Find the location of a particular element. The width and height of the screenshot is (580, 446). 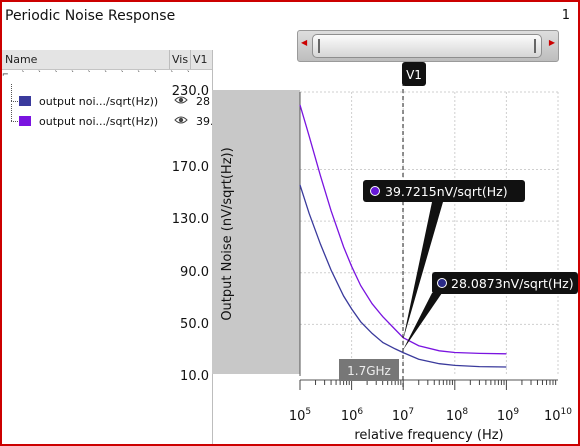

window-title: Periodic Noise Response is located at coordinates (90, 16).